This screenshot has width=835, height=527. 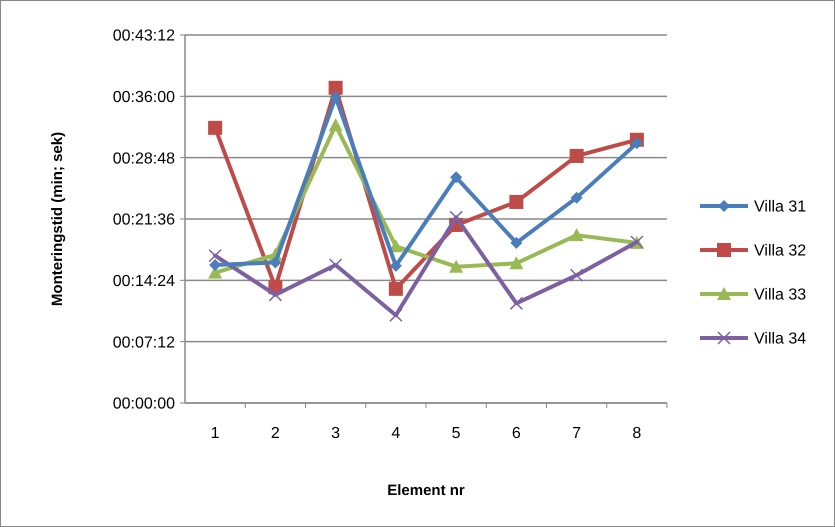 I want to click on x-tick-label: 5, so click(x=456, y=433).